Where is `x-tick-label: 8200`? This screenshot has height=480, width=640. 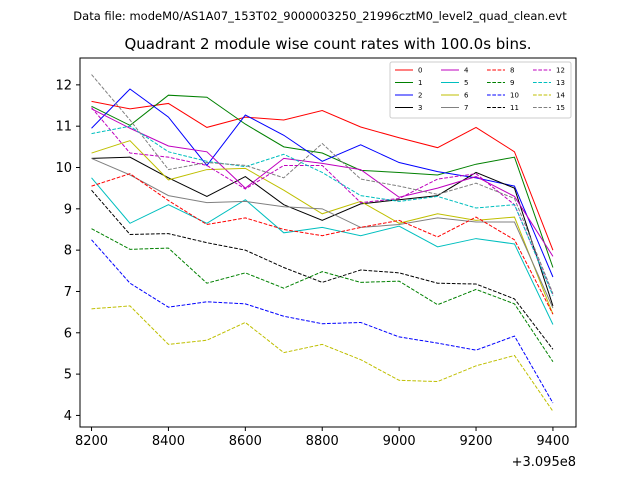 x-tick-label: 8200 is located at coordinates (91, 441).